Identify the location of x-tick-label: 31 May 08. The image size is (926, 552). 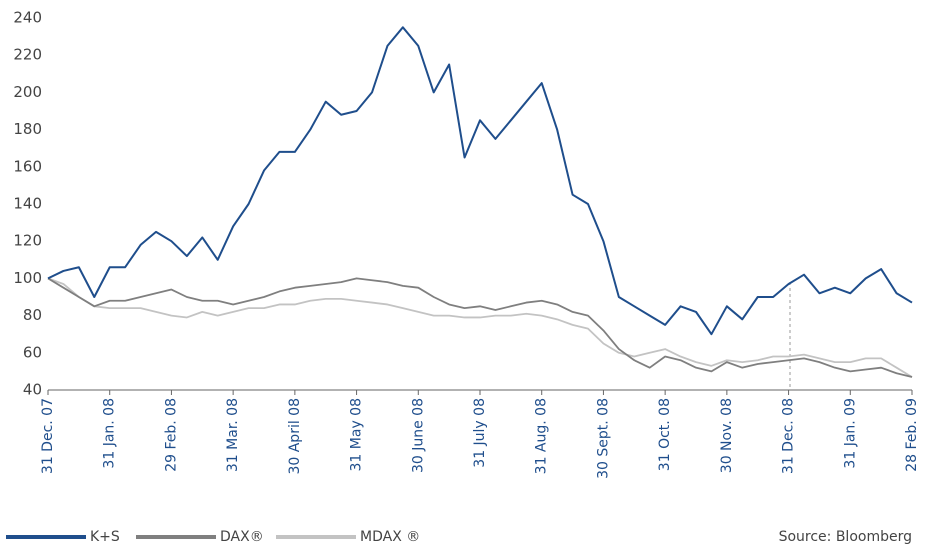
(357, 434).